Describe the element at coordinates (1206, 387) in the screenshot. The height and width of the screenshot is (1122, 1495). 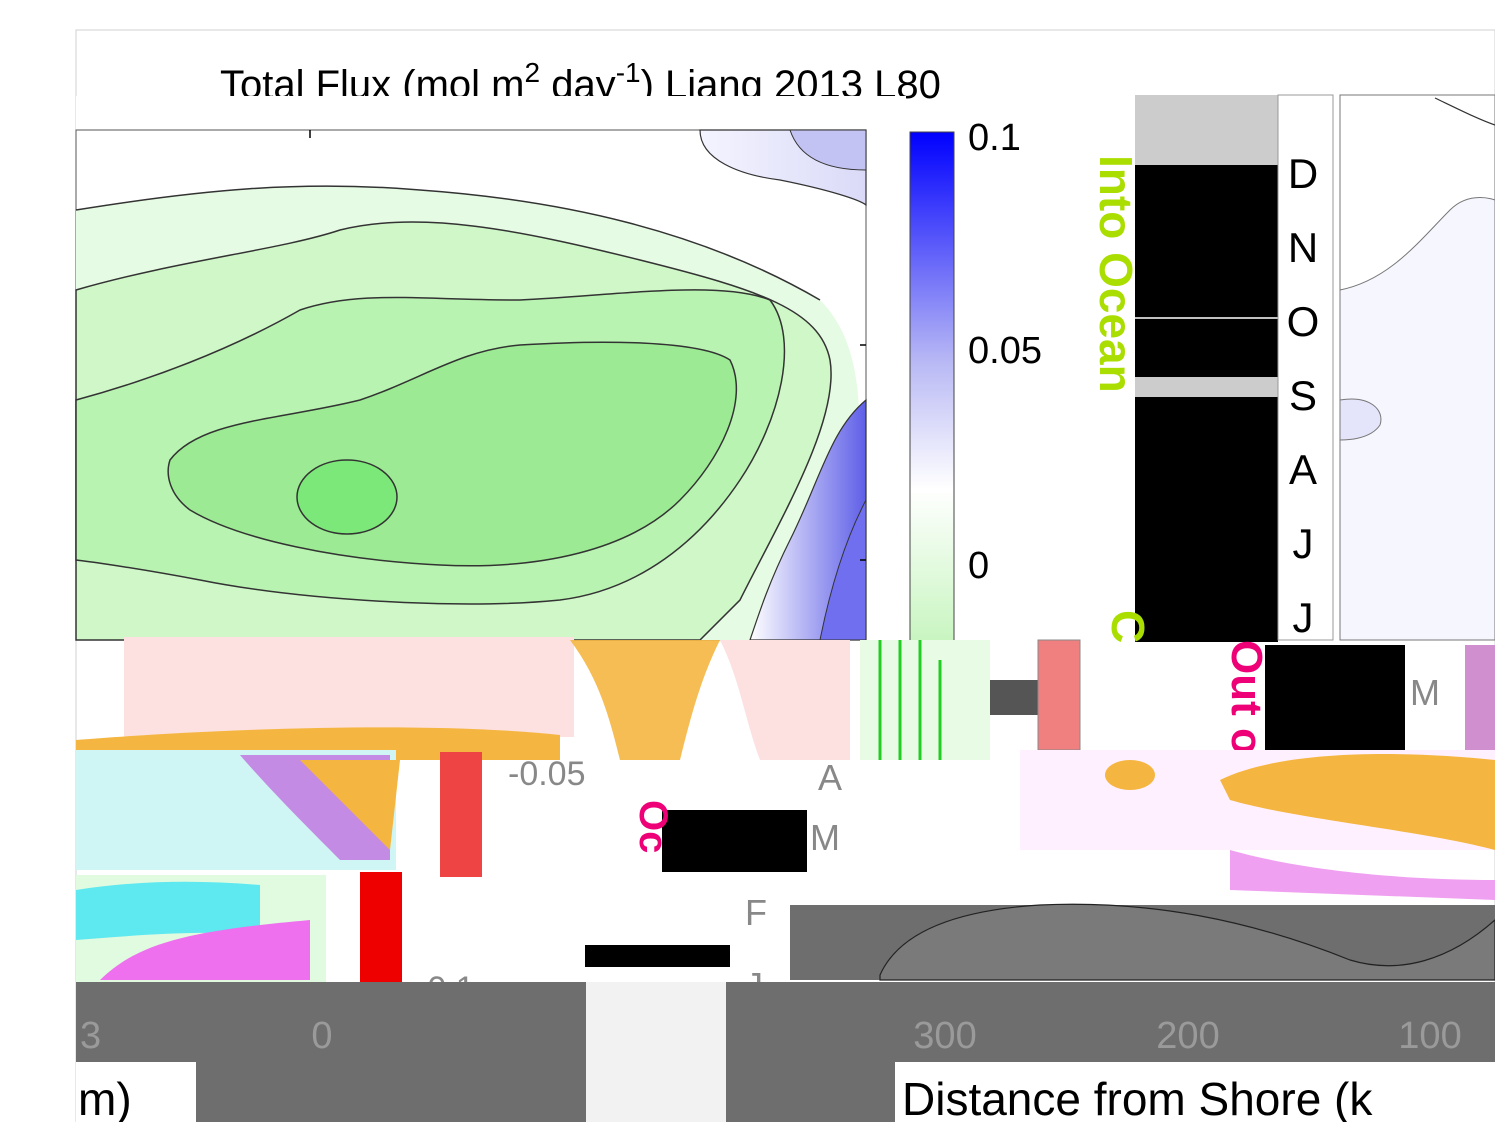
I see `time-bar-gray-mid` at that location.